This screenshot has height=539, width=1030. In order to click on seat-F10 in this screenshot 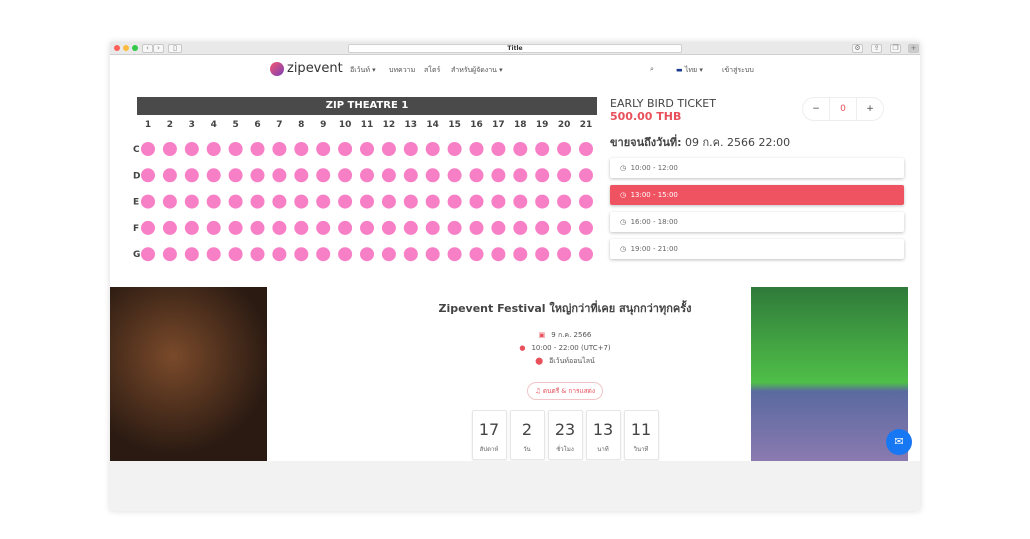, I will do `click(345, 227)`.